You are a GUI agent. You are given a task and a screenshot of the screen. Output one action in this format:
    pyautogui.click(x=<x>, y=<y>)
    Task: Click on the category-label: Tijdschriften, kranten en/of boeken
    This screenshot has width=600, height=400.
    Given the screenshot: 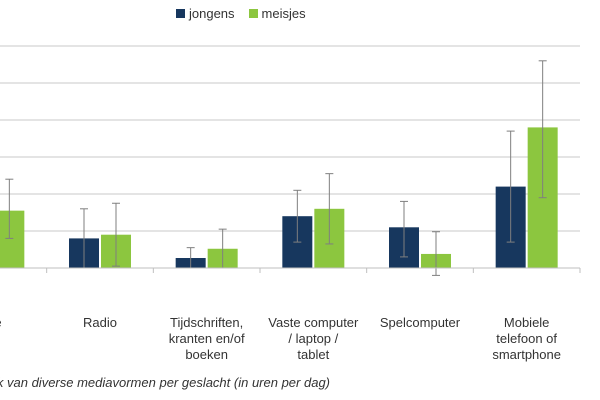 What is the action you would take?
    pyautogui.click(x=207, y=338)
    